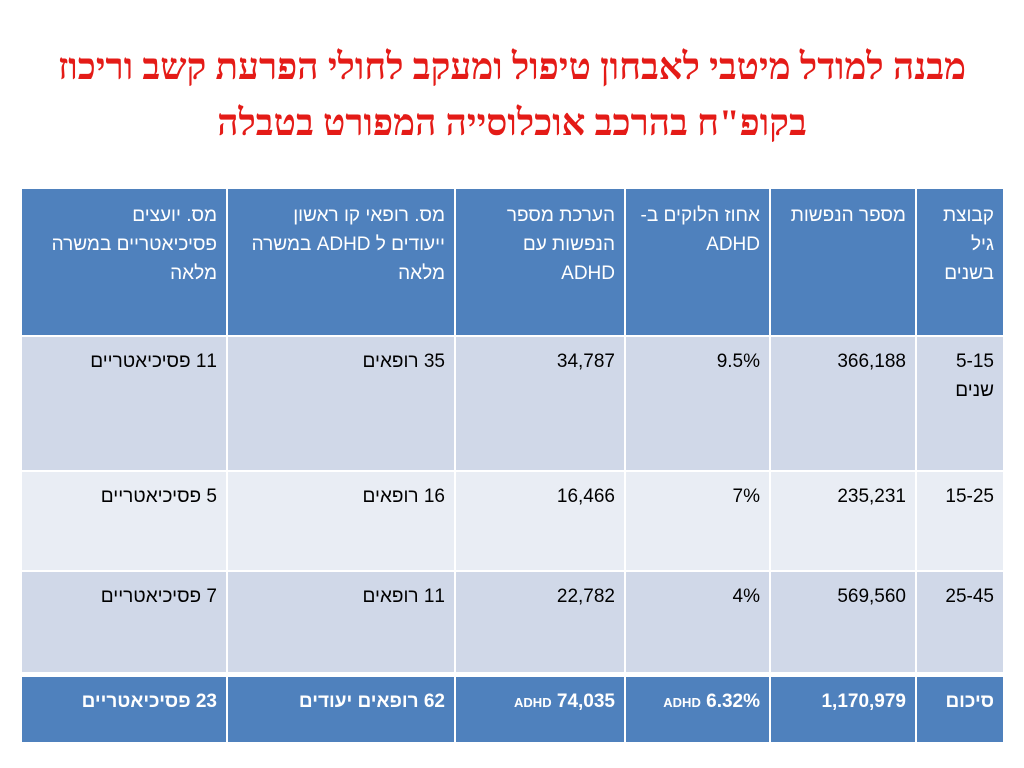 The width and height of the screenshot is (1024, 768). What do you see at coordinates (843, 403) in the screenshot?
I see `cell-population: 366,188` at bounding box center [843, 403].